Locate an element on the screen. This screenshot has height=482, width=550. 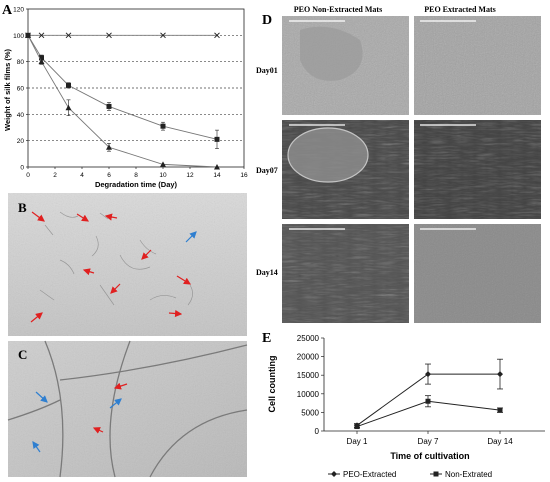
x-tick-label: 14 is located at coordinates (217, 175).